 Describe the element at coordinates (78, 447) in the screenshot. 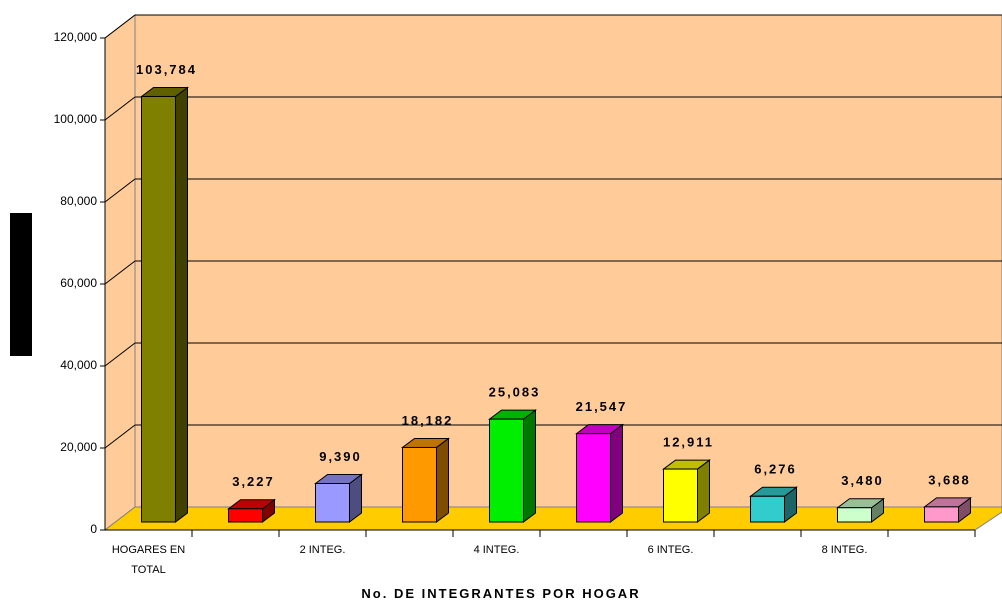

I see `y-tick-label: 20,000` at that location.